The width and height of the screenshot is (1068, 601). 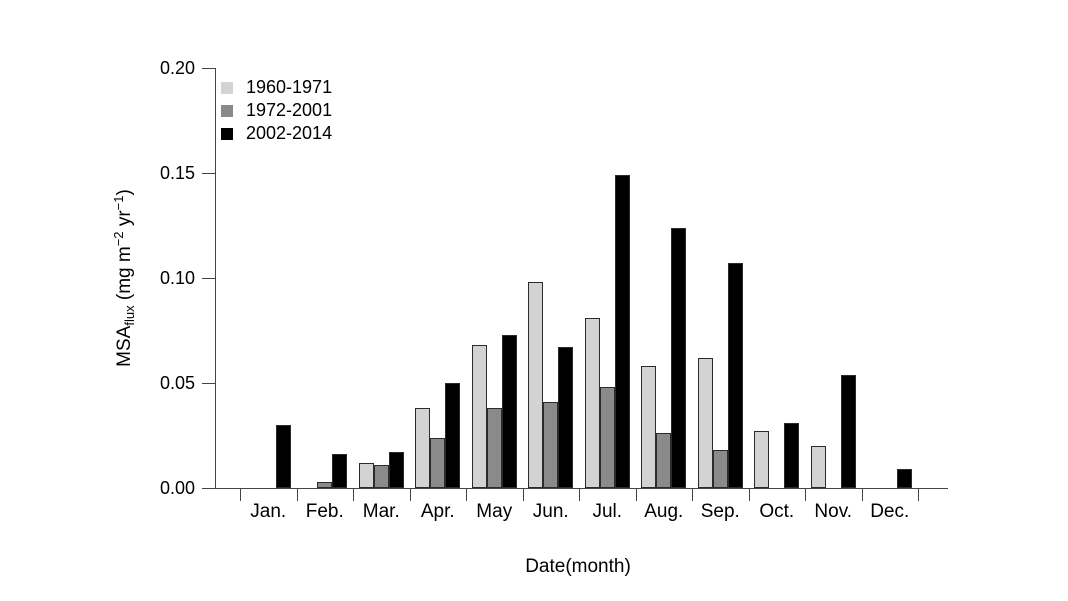 What do you see at coordinates (578, 566) in the screenshot?
I see `x-axis-title: Date(month)` at bounding box center [578, 566].